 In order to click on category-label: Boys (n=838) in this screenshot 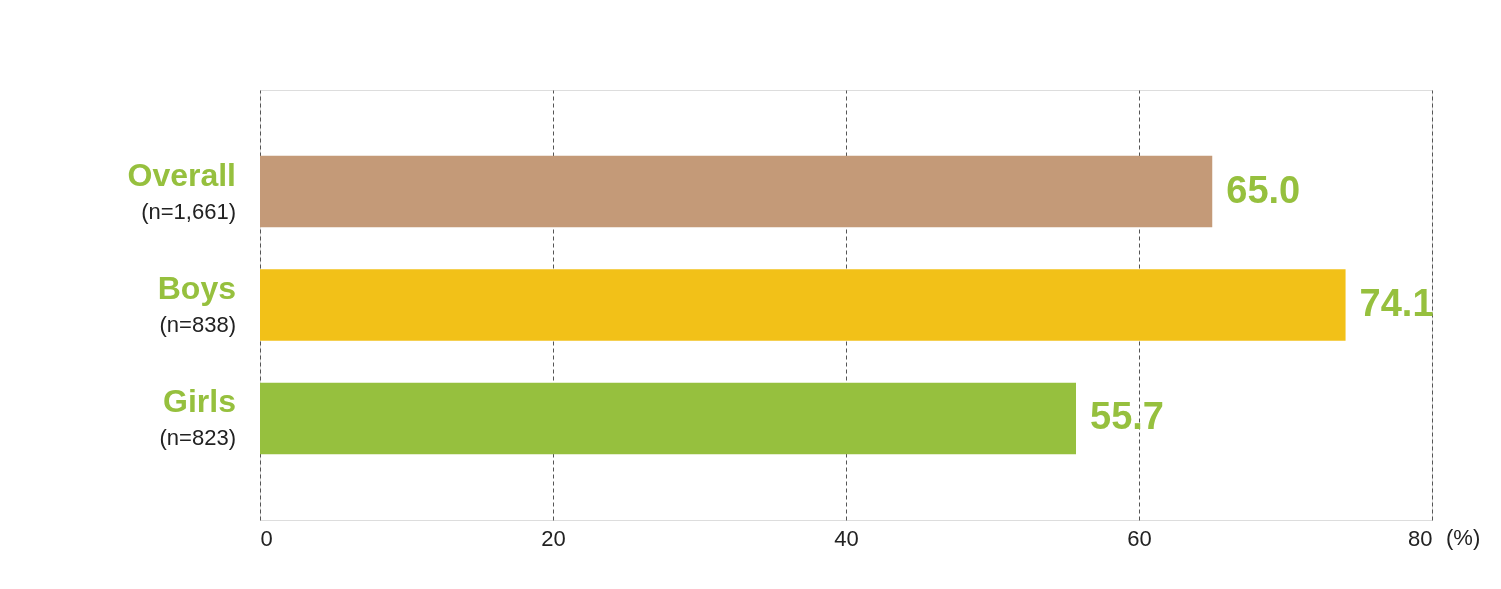, I will do `click(196, 303)`.